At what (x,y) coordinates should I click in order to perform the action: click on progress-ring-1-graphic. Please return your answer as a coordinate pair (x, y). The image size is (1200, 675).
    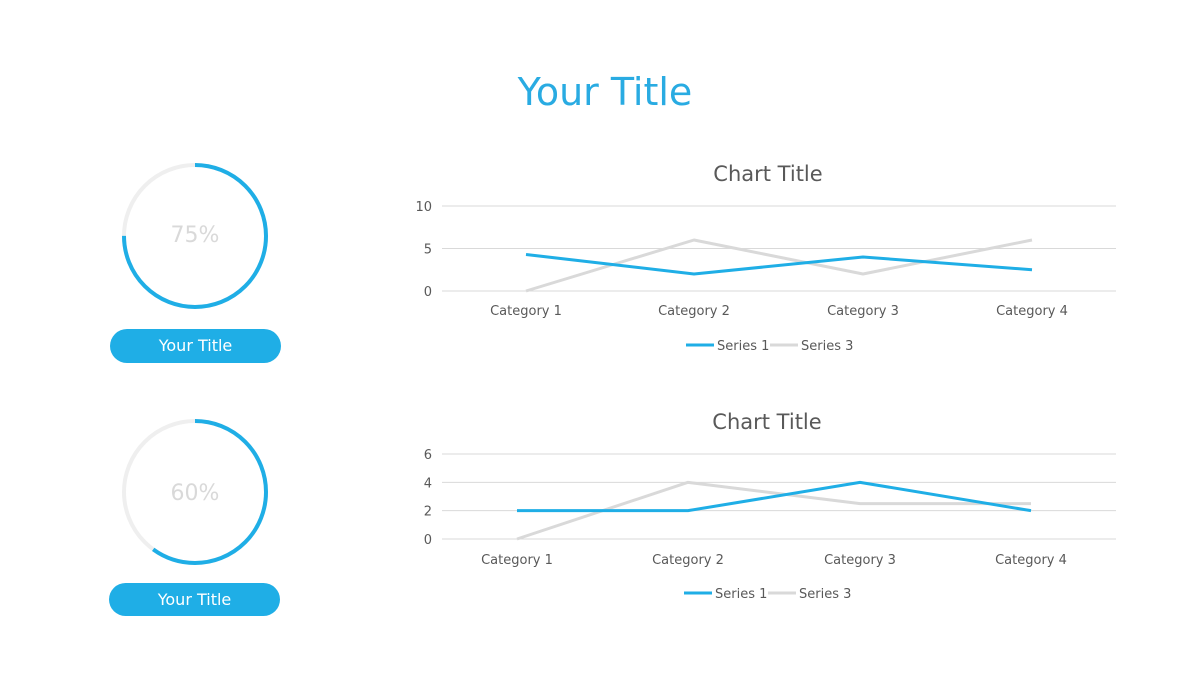
    Looking at the image, I should click on (195, 236).